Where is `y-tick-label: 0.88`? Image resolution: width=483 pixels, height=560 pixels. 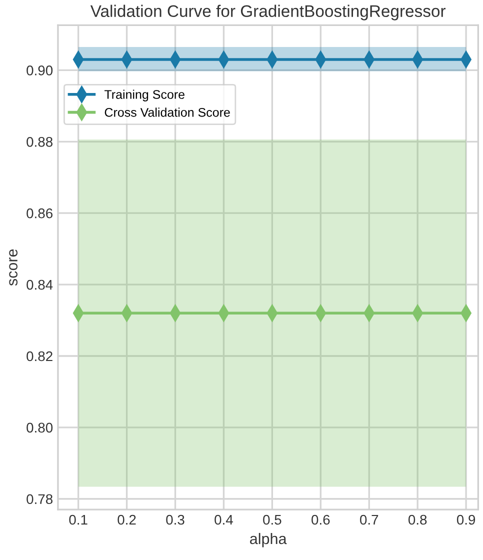
y-tick-label: 0.88 is located at coordinates (39, 141).